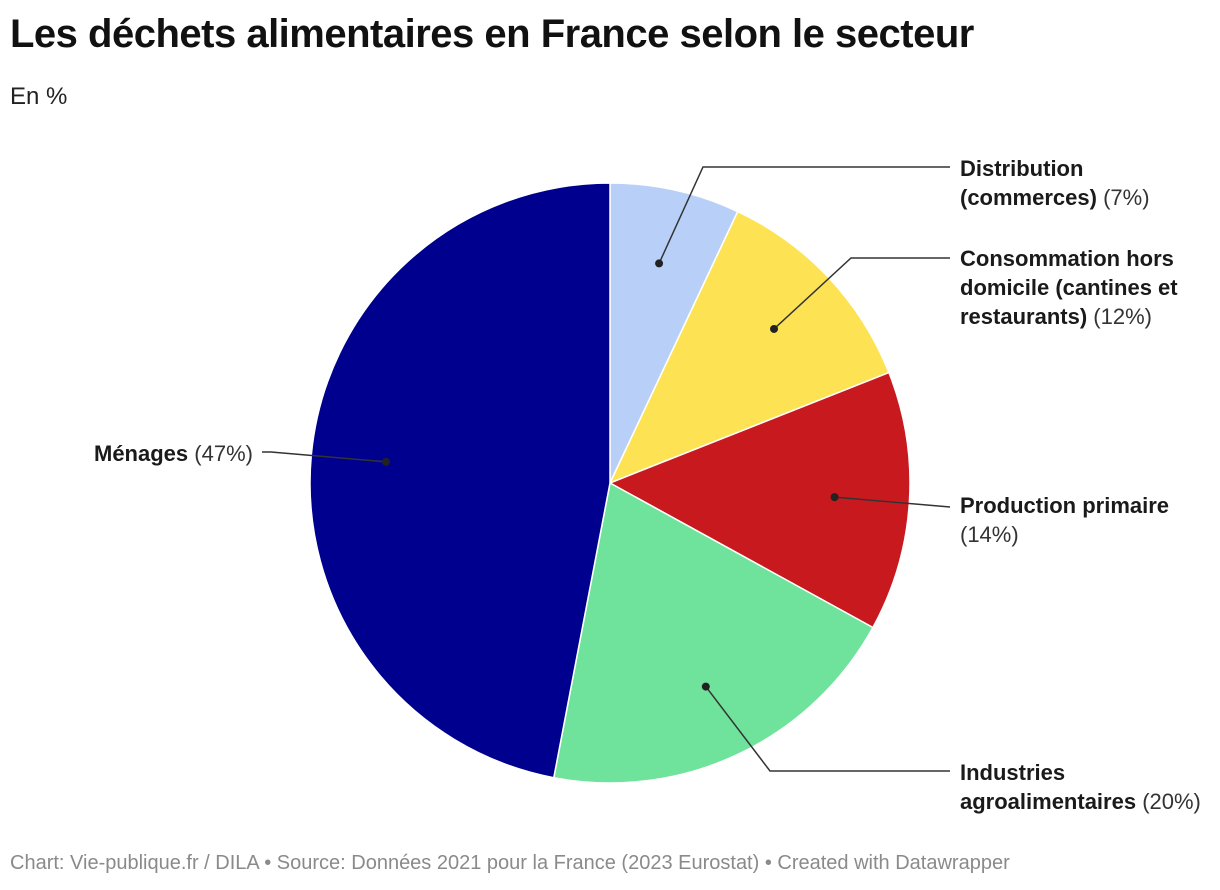 The width and height of the screenshot is (1220, 890). I want to click on label-distribution-pct: (7%), so click(1126, 197).